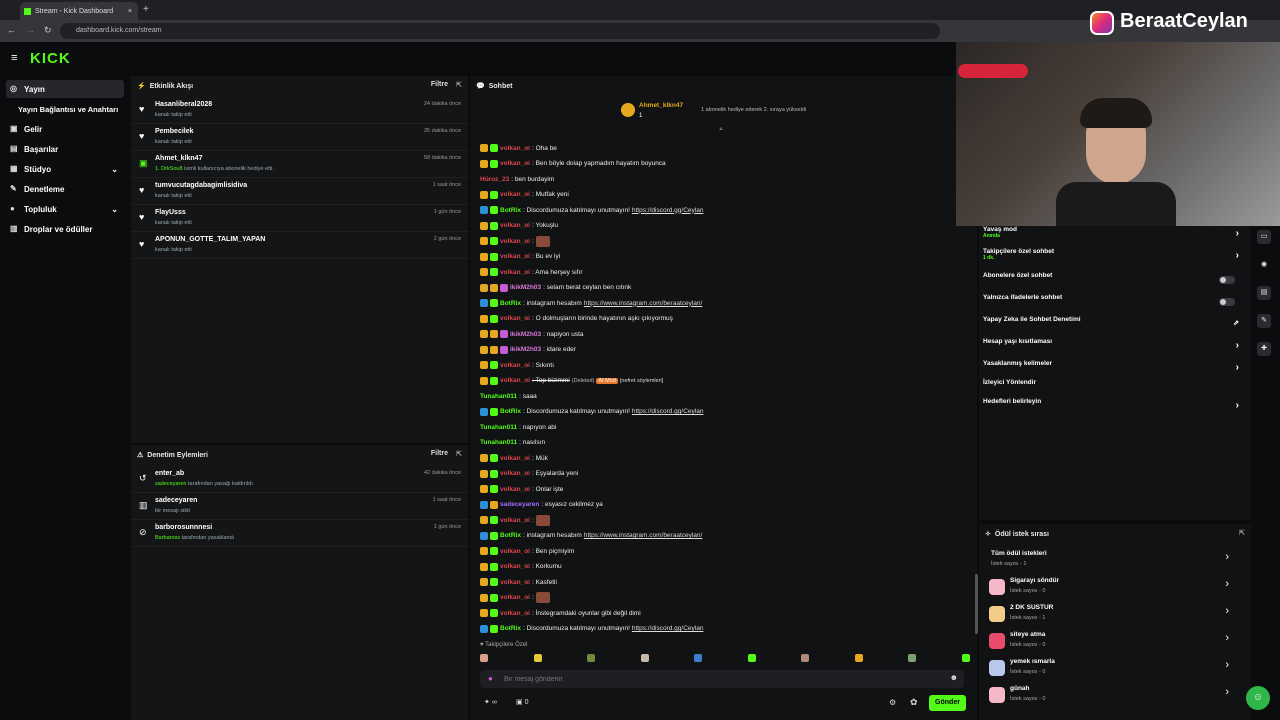 The image size is (1280, 720). I want to click on points-indicator: ✦ ∞, so click(490, 702).